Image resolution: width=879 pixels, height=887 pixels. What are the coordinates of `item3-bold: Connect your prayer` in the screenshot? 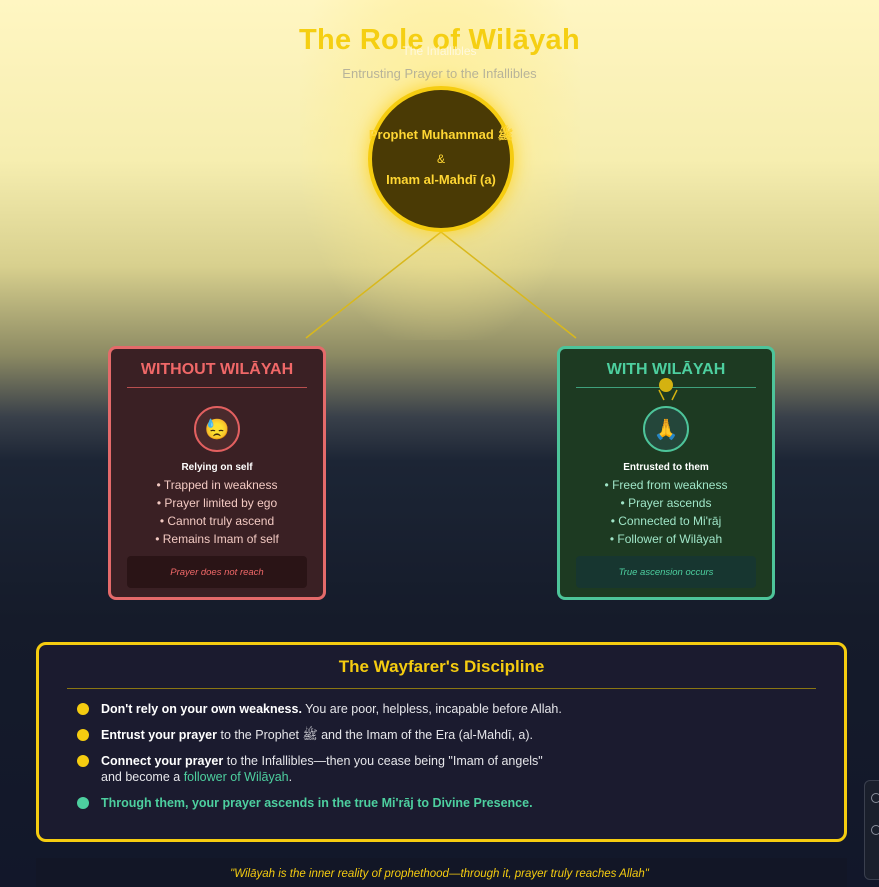 It's located at (162, 761).